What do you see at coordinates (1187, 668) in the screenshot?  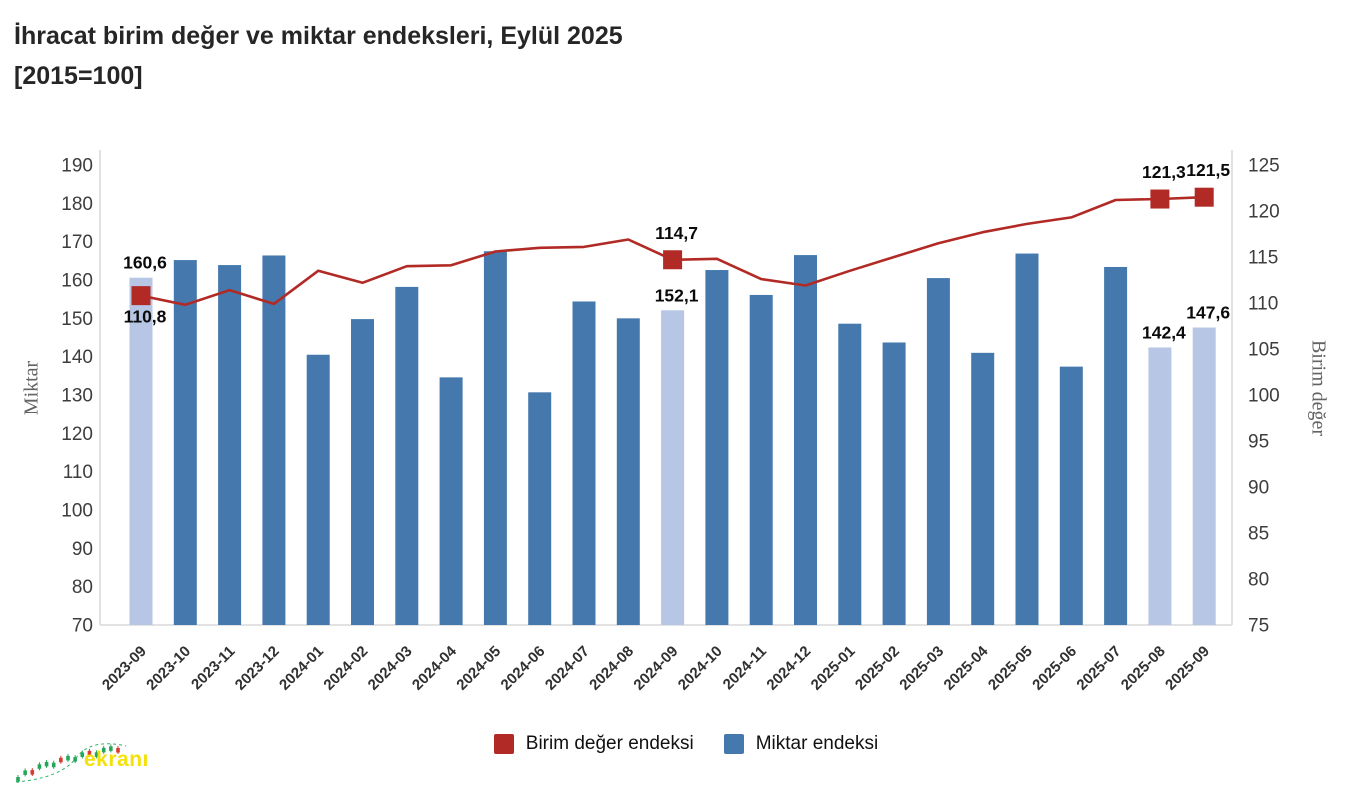 I see `x-label-2025-09: 2025-09` at bounding box center [1187, 668].